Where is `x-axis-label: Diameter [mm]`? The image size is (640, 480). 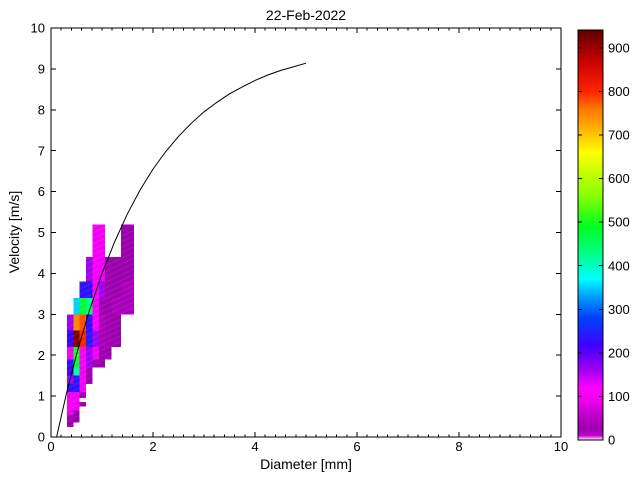 x-axis-label: Diameter [mm] is located at coordinates (306, 464).